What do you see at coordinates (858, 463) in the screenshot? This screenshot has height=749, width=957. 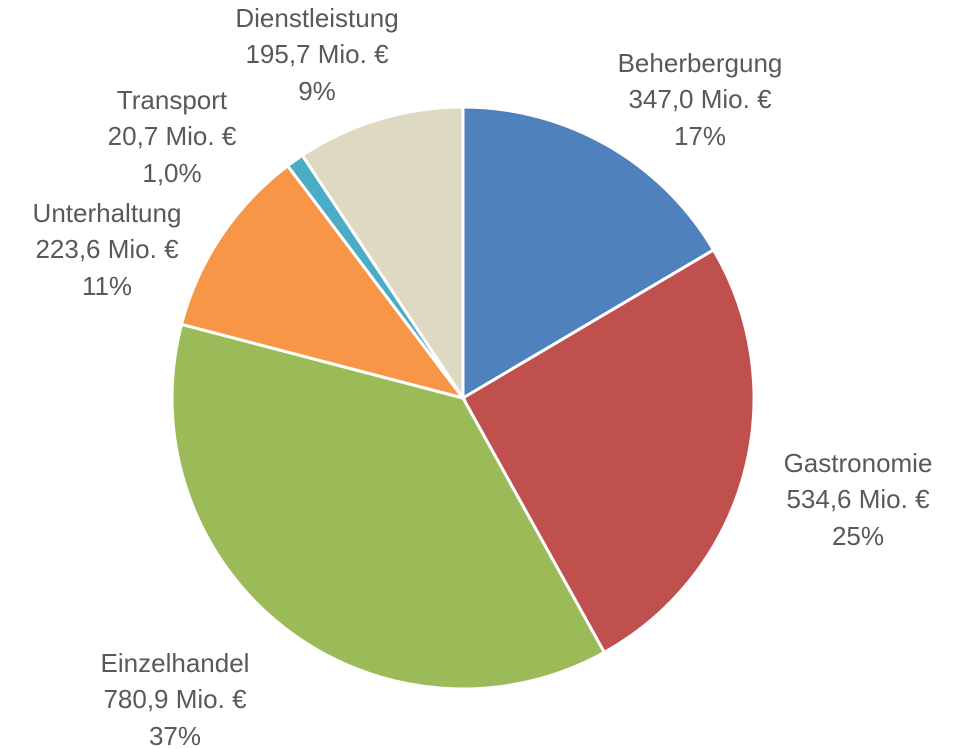 I see `slice-label-name: Gastronomie` at bounding box center [858, 463].